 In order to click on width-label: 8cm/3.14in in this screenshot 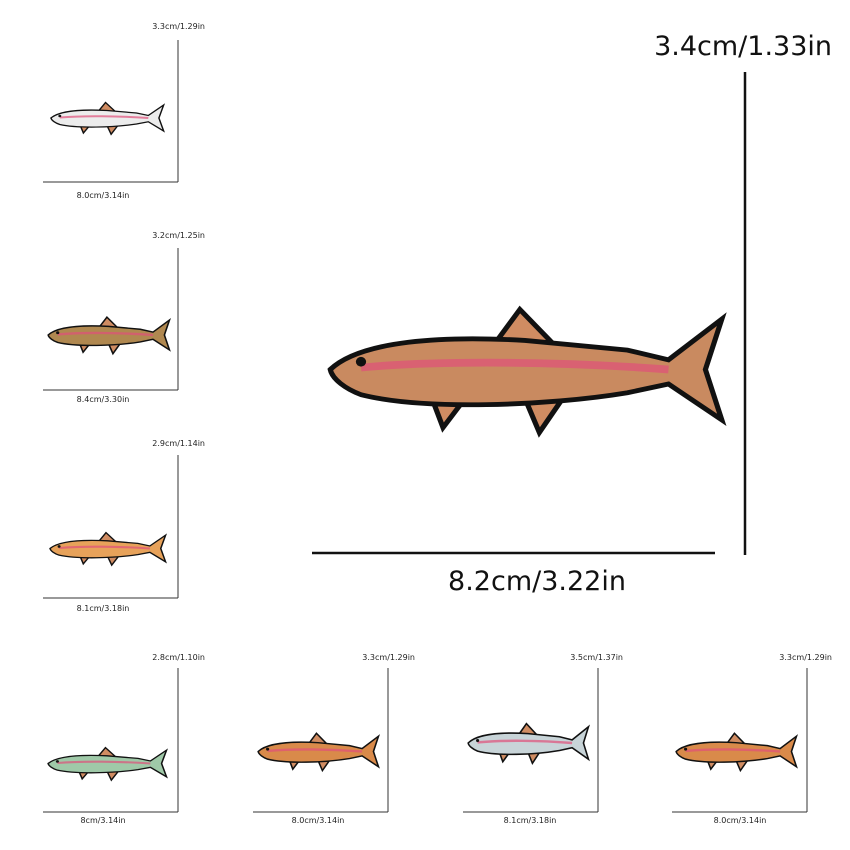, I will do `click(102, 820)`.